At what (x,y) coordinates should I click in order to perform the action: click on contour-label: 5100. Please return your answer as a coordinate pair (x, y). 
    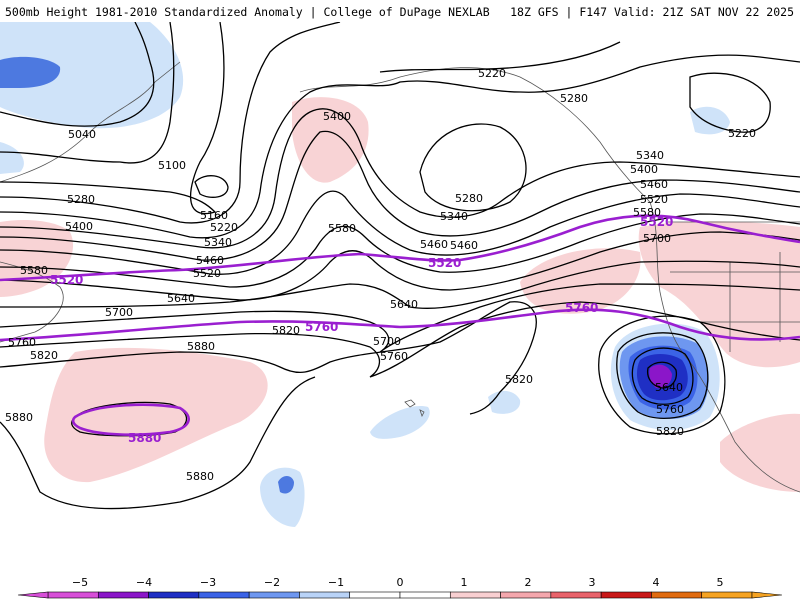
    Looking at the image, I should click on (172, 165).